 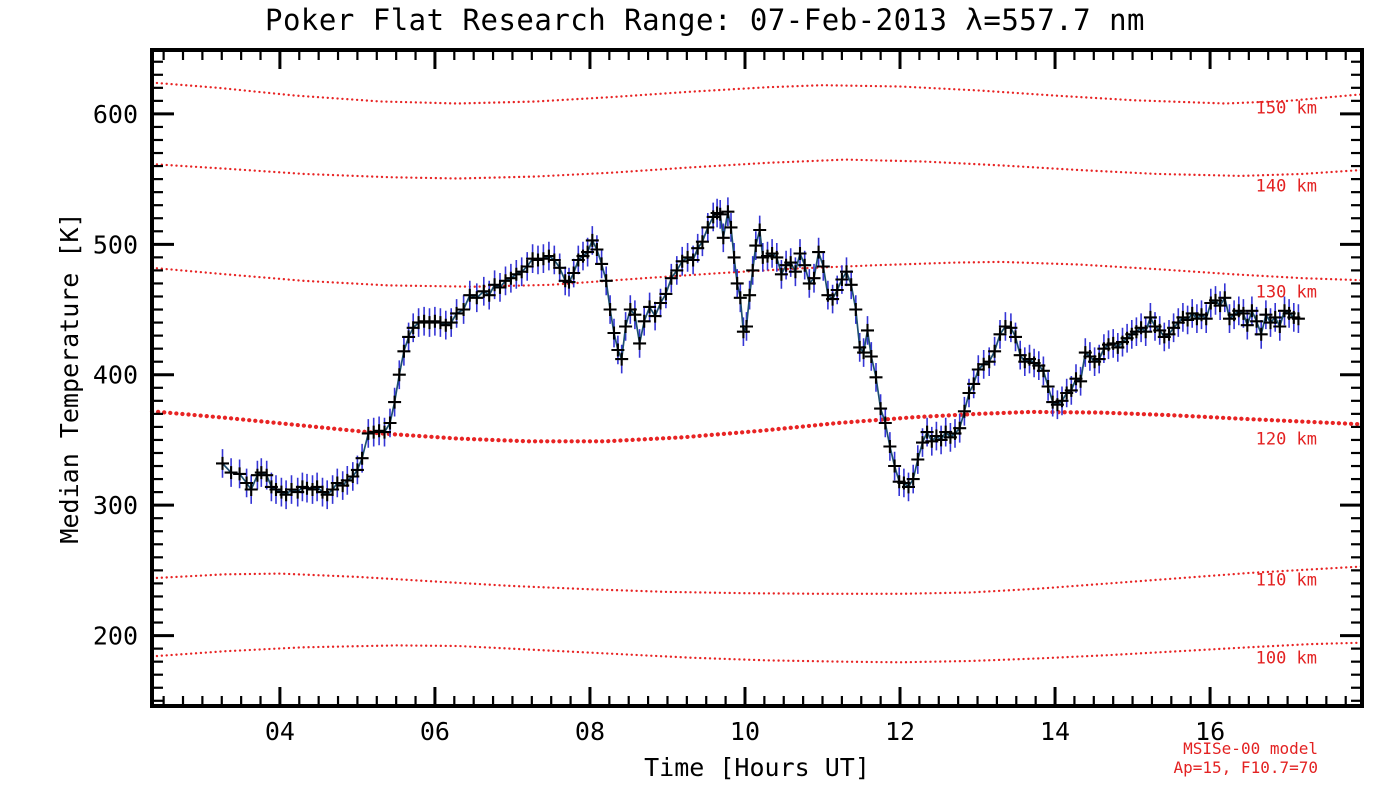 What do you see at coordinates (115, 114) in the screenshot?
I see `y-tick-label: 600` at bounding box center [115, 114].